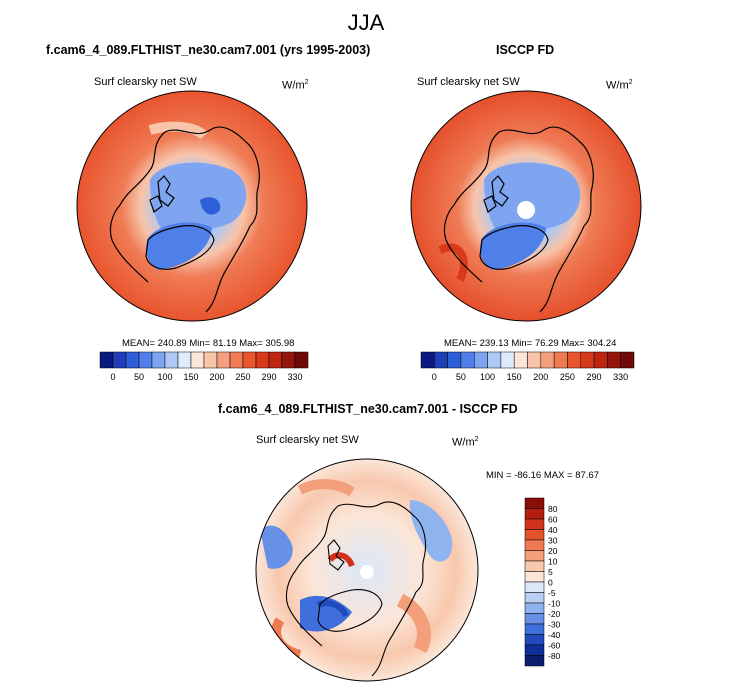 This screenshot has height=684, width=732. Describe the element at coordinates (295, 85) in the screenshot. I see `model-units-label: W/m2` at that location.